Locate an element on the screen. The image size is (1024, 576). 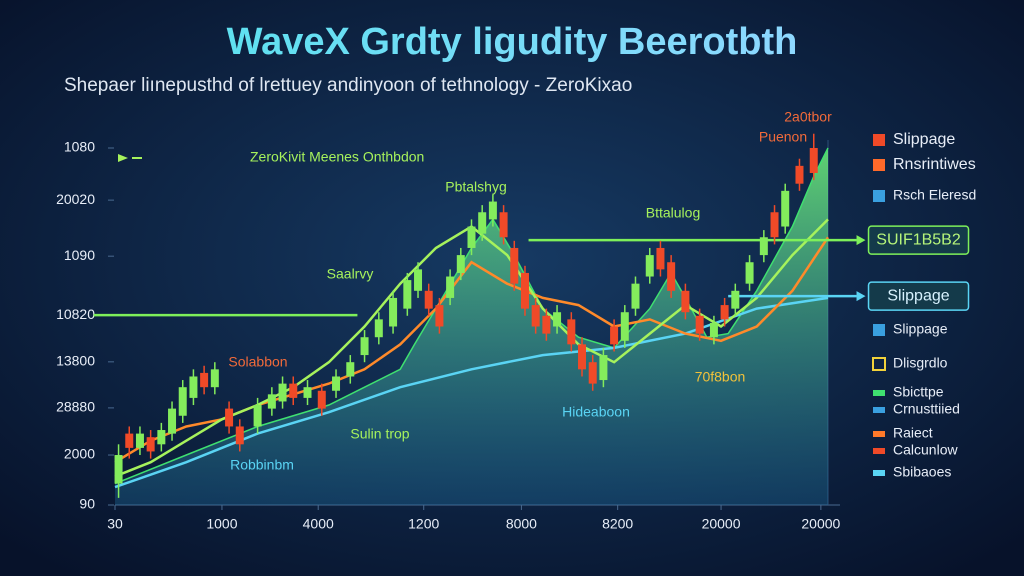
x-tick-label: 1200 is located at coordinates (423, 524).